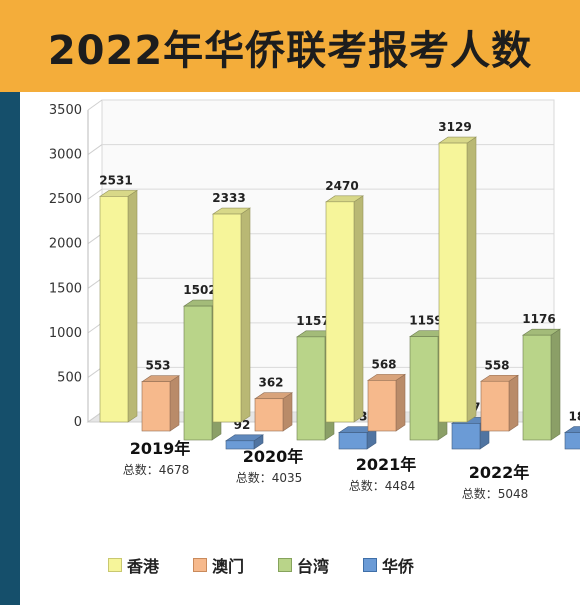  I want to click on bar-value-label: 362, so click(270, 383).